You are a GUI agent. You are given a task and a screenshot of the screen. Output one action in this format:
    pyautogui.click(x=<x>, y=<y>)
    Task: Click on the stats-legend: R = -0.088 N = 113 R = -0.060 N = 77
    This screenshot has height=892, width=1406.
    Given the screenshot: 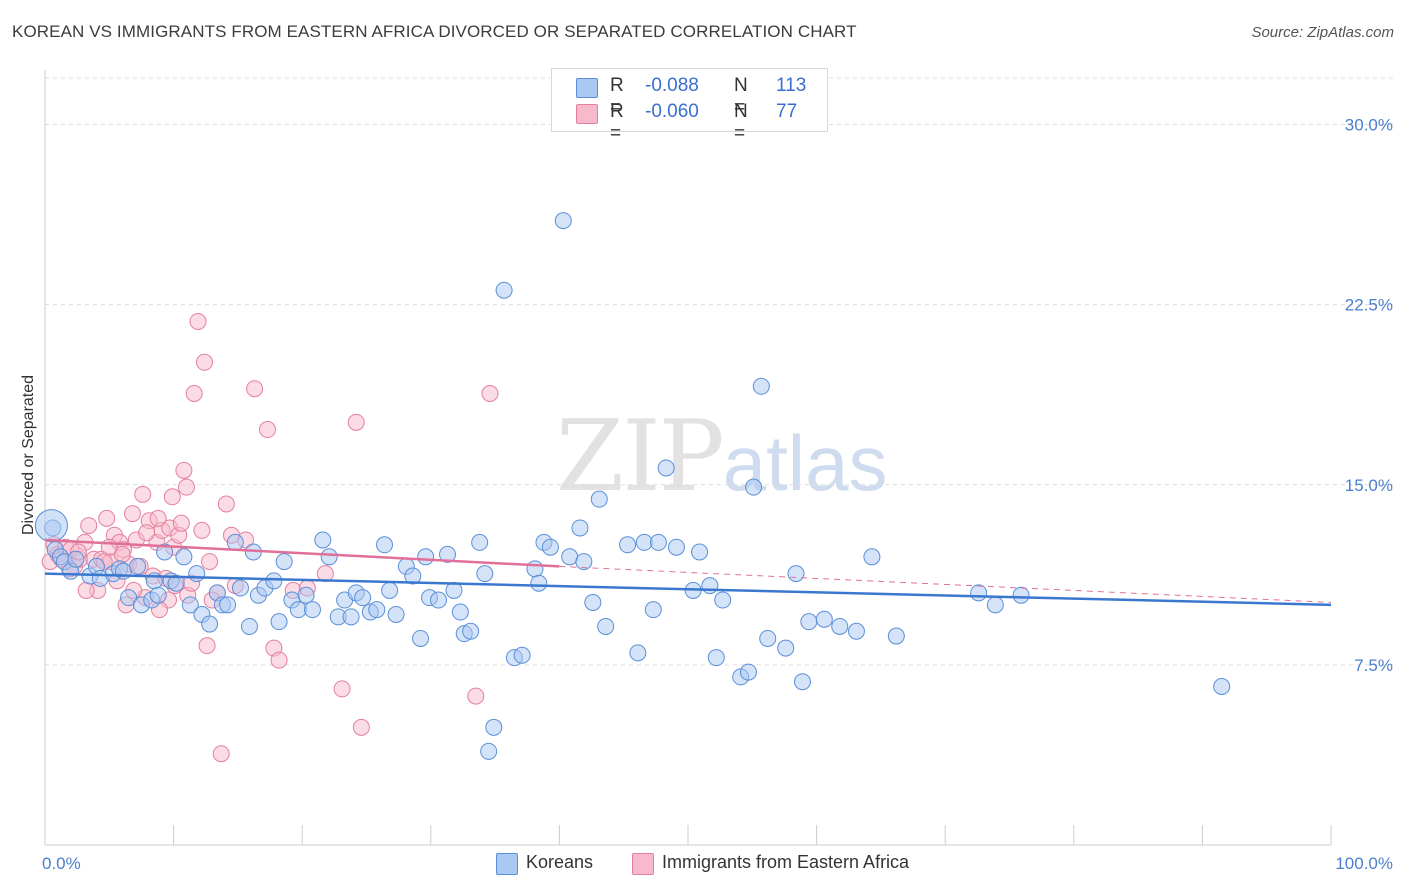 What is the action you would take?
    pyautogui.click(x=689, y=106)
    